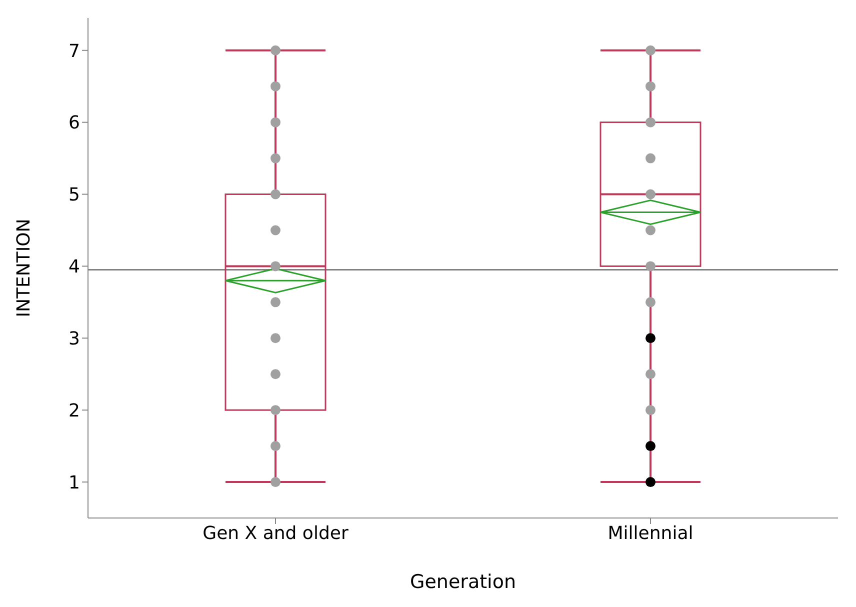 The height and width of the screenshot is (607, 856). I want to click on y-tick-label: 1, so click(74, 483).